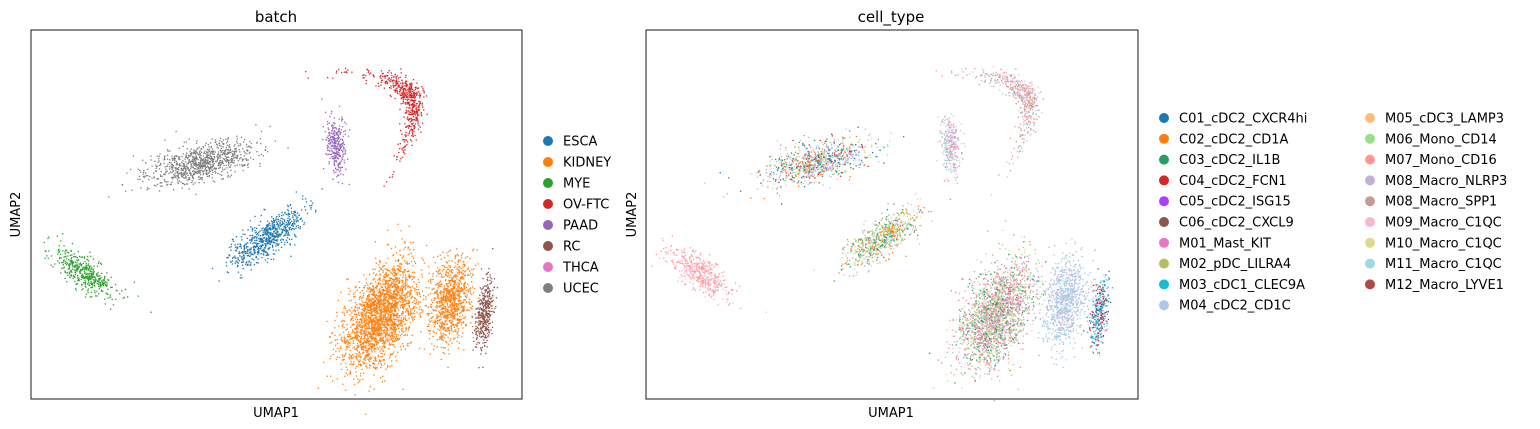 The width and height of the screenshot is (1540, 429). I want to click on legend-label: OV-FTC, so click(586, 205).